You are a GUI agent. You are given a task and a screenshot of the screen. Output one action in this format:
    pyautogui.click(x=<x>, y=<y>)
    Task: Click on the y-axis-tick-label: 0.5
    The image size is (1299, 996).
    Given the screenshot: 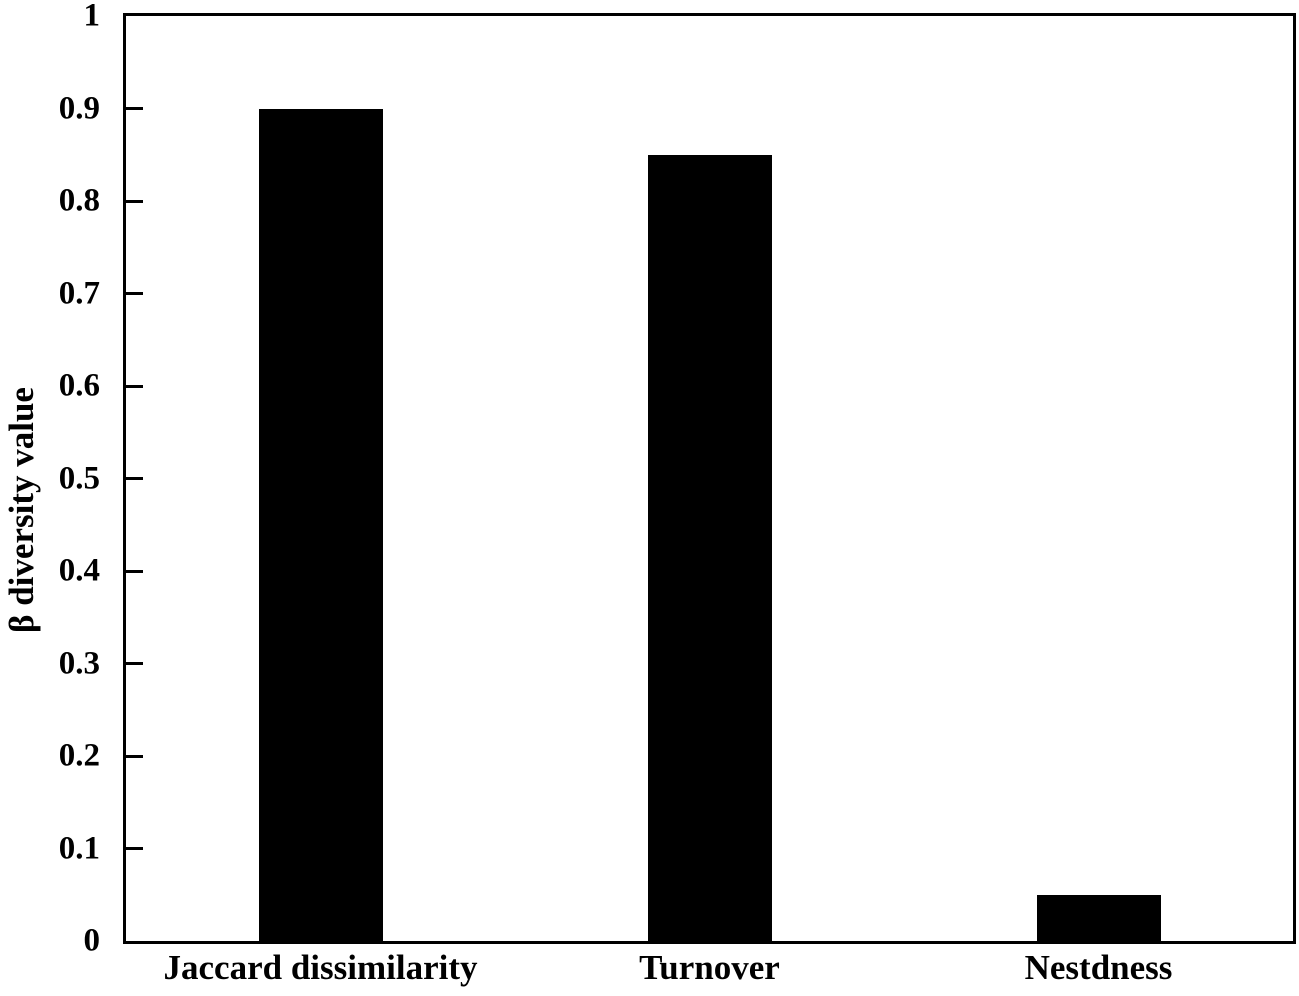 What is the action you would take?
    pyautogui.click(x=79, y=478)
    